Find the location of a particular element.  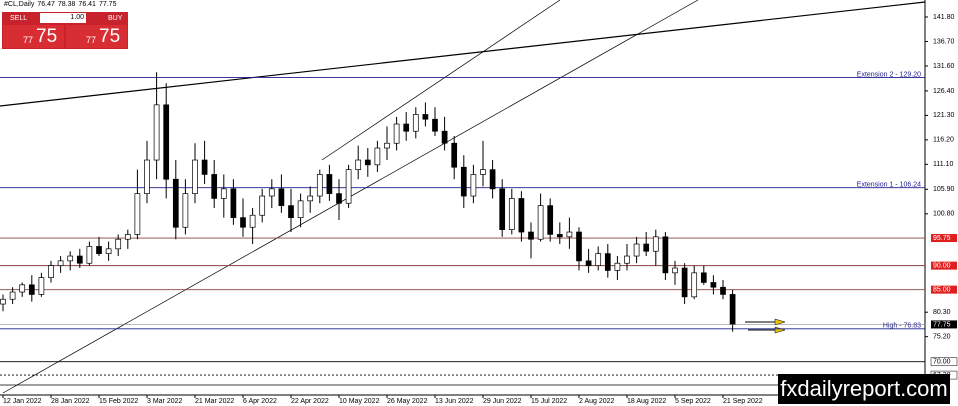

level-label: High - 76.83 is located at coordinates (902, 326).